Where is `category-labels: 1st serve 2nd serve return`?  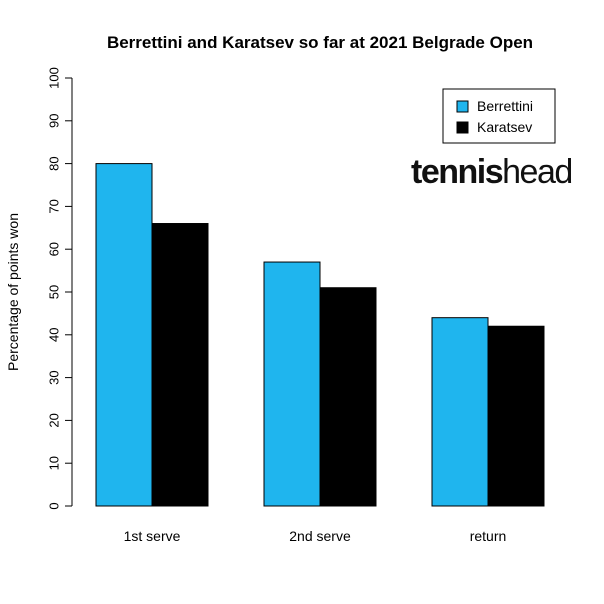 category-labels: 1st serve 2nd serve return is located at coordinates (315, 536).